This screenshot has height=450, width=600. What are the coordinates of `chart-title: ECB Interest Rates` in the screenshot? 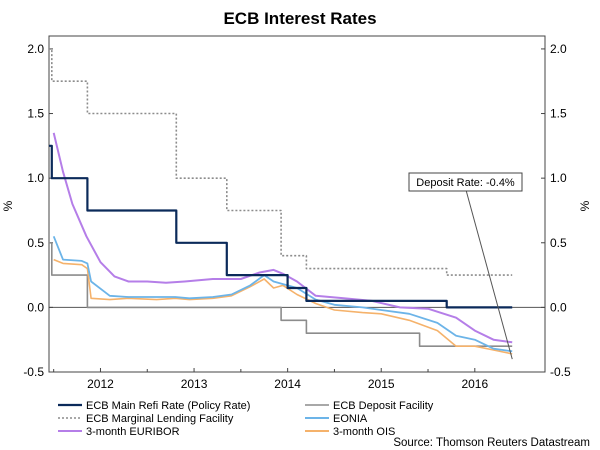 It's located at (299, 18).